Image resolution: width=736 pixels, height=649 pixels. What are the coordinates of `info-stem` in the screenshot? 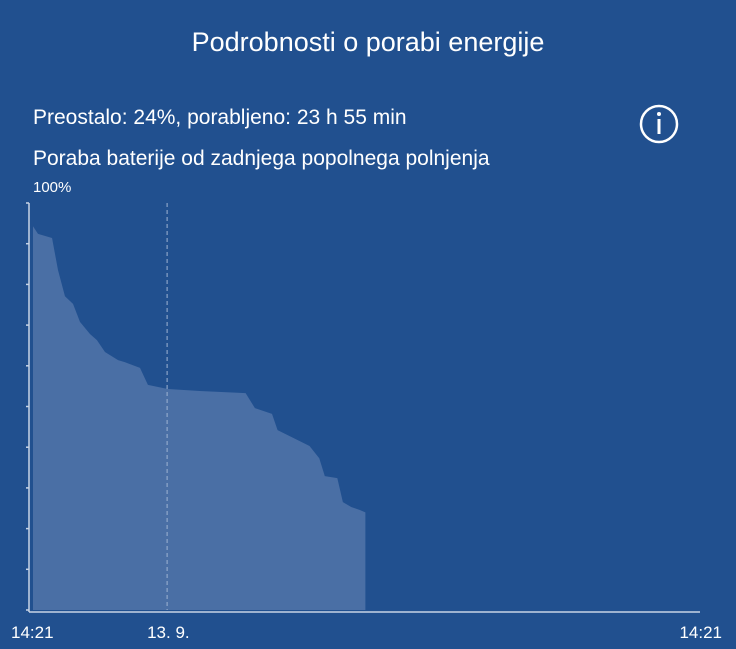 It's located at (659, 126).